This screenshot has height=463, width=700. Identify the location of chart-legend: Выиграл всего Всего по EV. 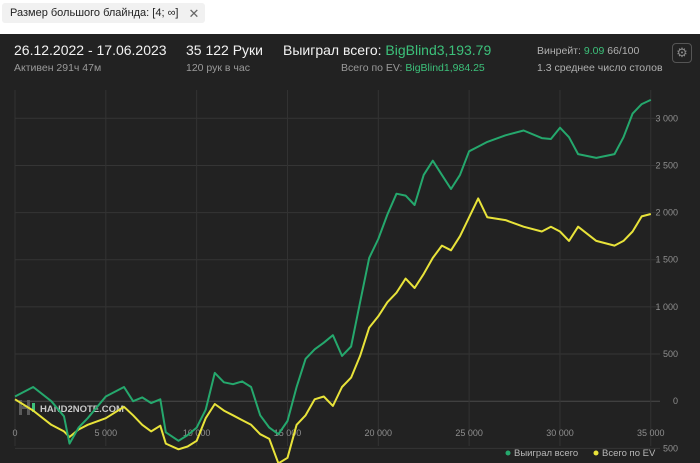
(580, 453).